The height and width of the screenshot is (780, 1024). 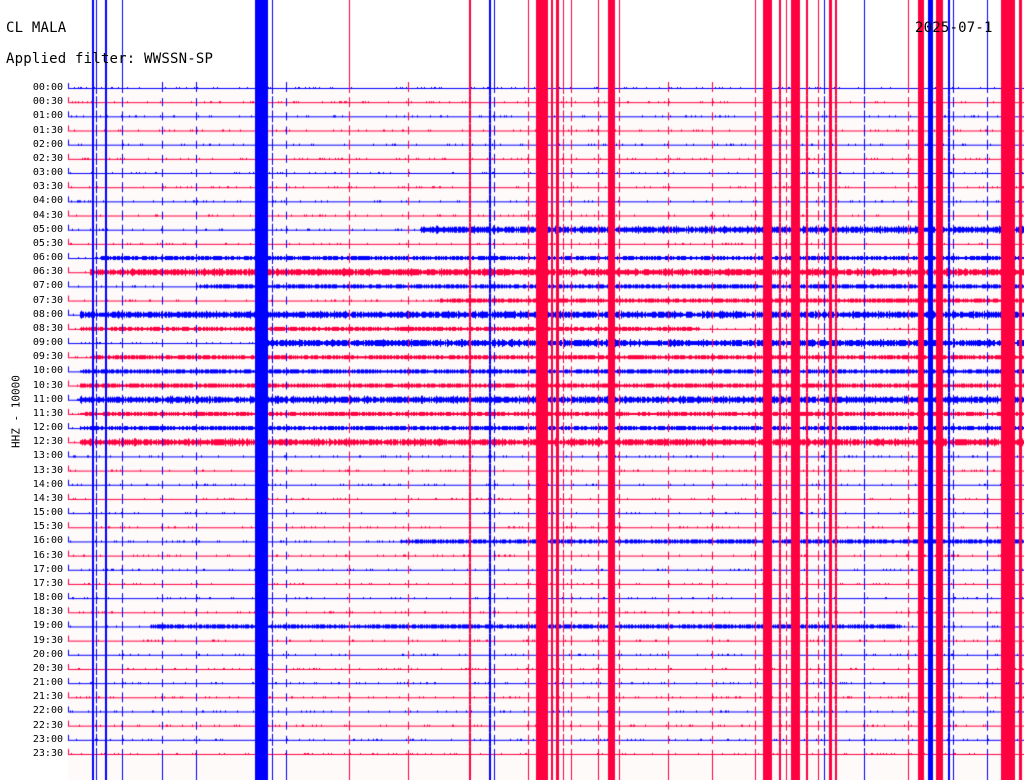 What do you see at coordinates (47, 357) in the screenshot?
I see `time-tick-label: 09:30` at bounding box center [47, 357].